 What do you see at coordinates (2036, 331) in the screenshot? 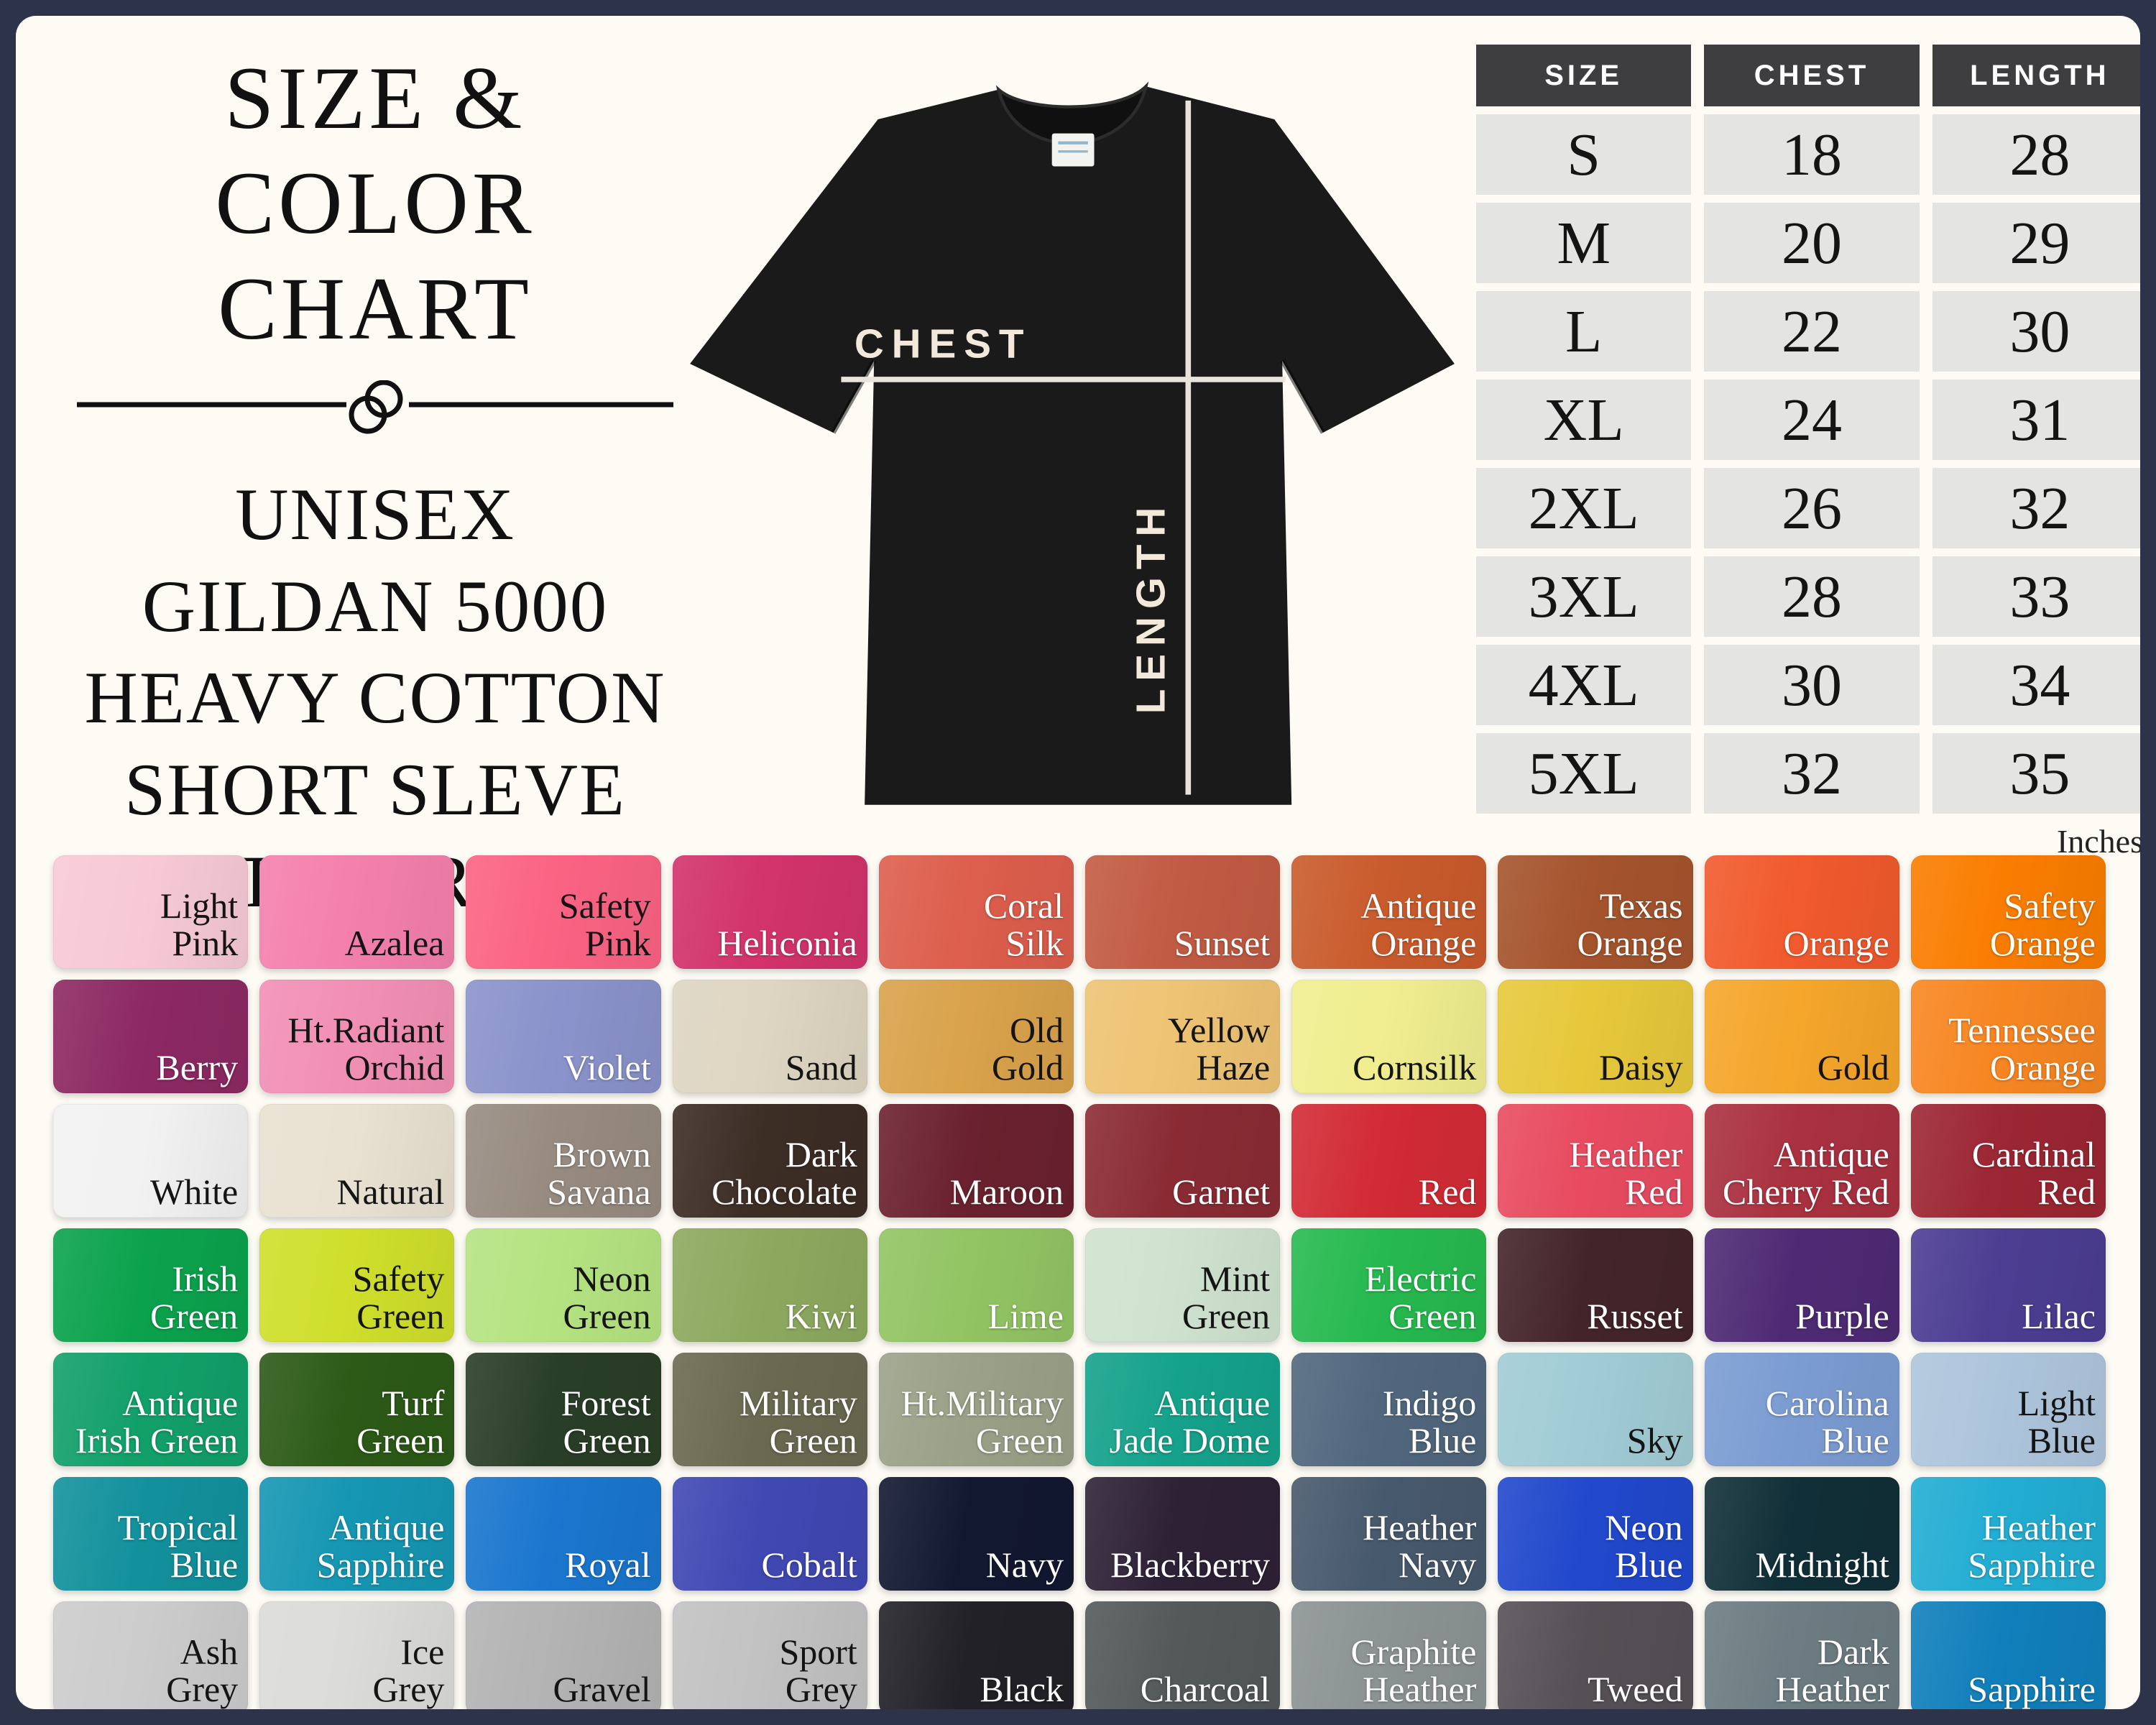
I see `length-cell: 30` at bounding box center [2036, 331].